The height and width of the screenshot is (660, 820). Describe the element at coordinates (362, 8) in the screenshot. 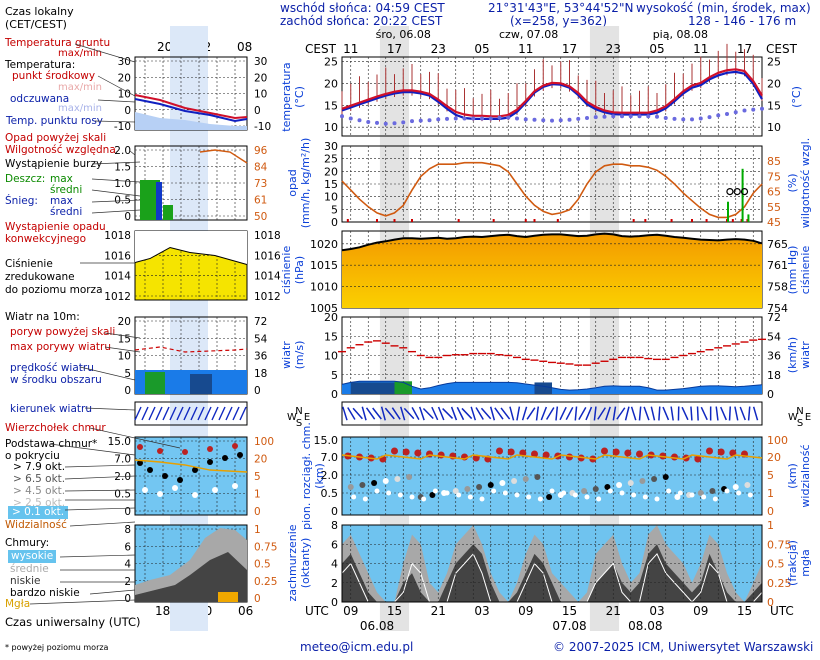

I see `sunrise-text: wschód słońca: 04:59 CEST` at that location.